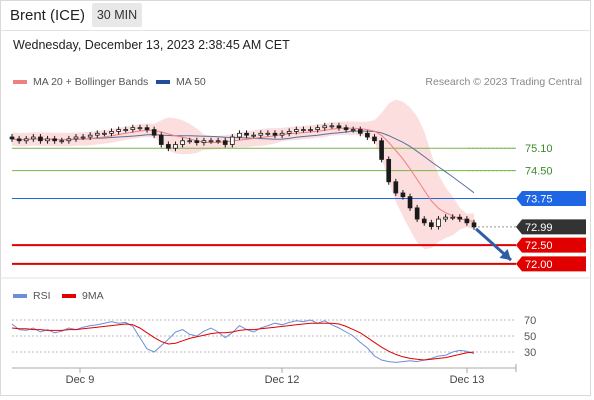  What do you see at coordinates (530, 353) in the screenshot?
I see `rsi-tick-30: 30` at bounding box center [530, 353].